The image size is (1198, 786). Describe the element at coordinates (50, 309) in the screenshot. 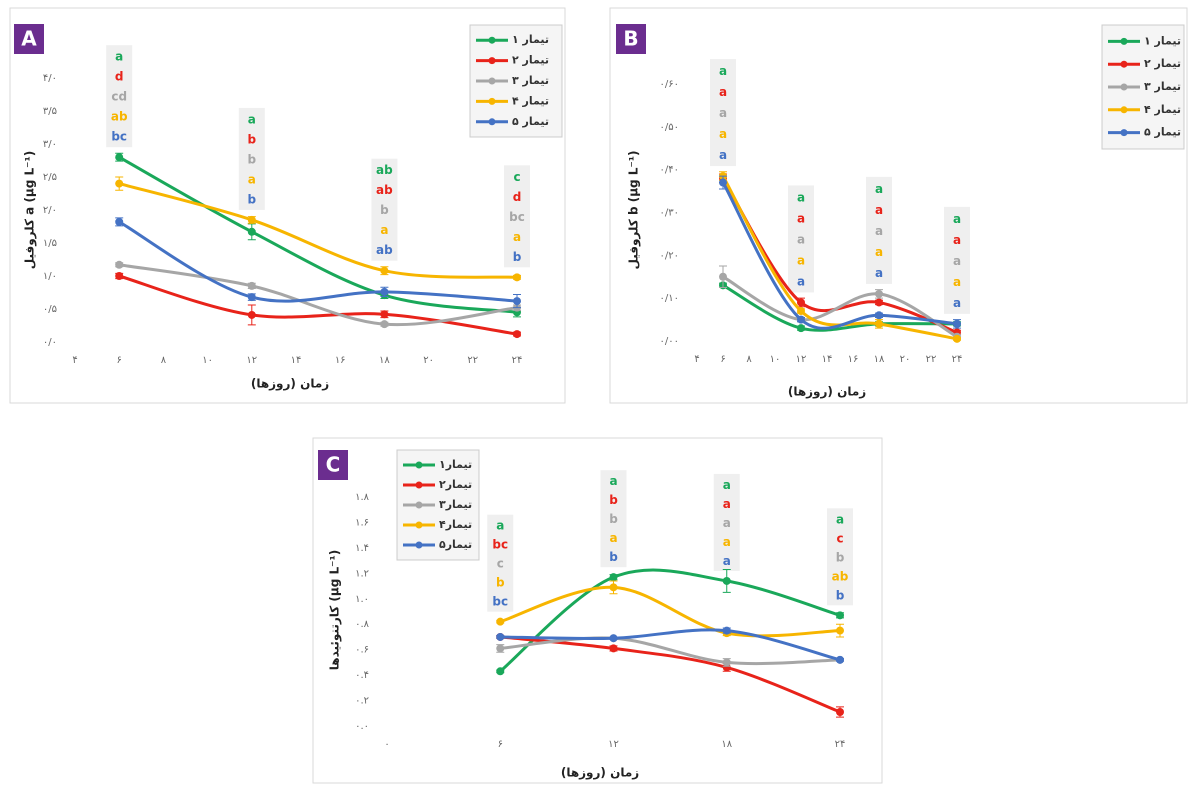

I see `y-tick-label: ۰/۵` at that location.